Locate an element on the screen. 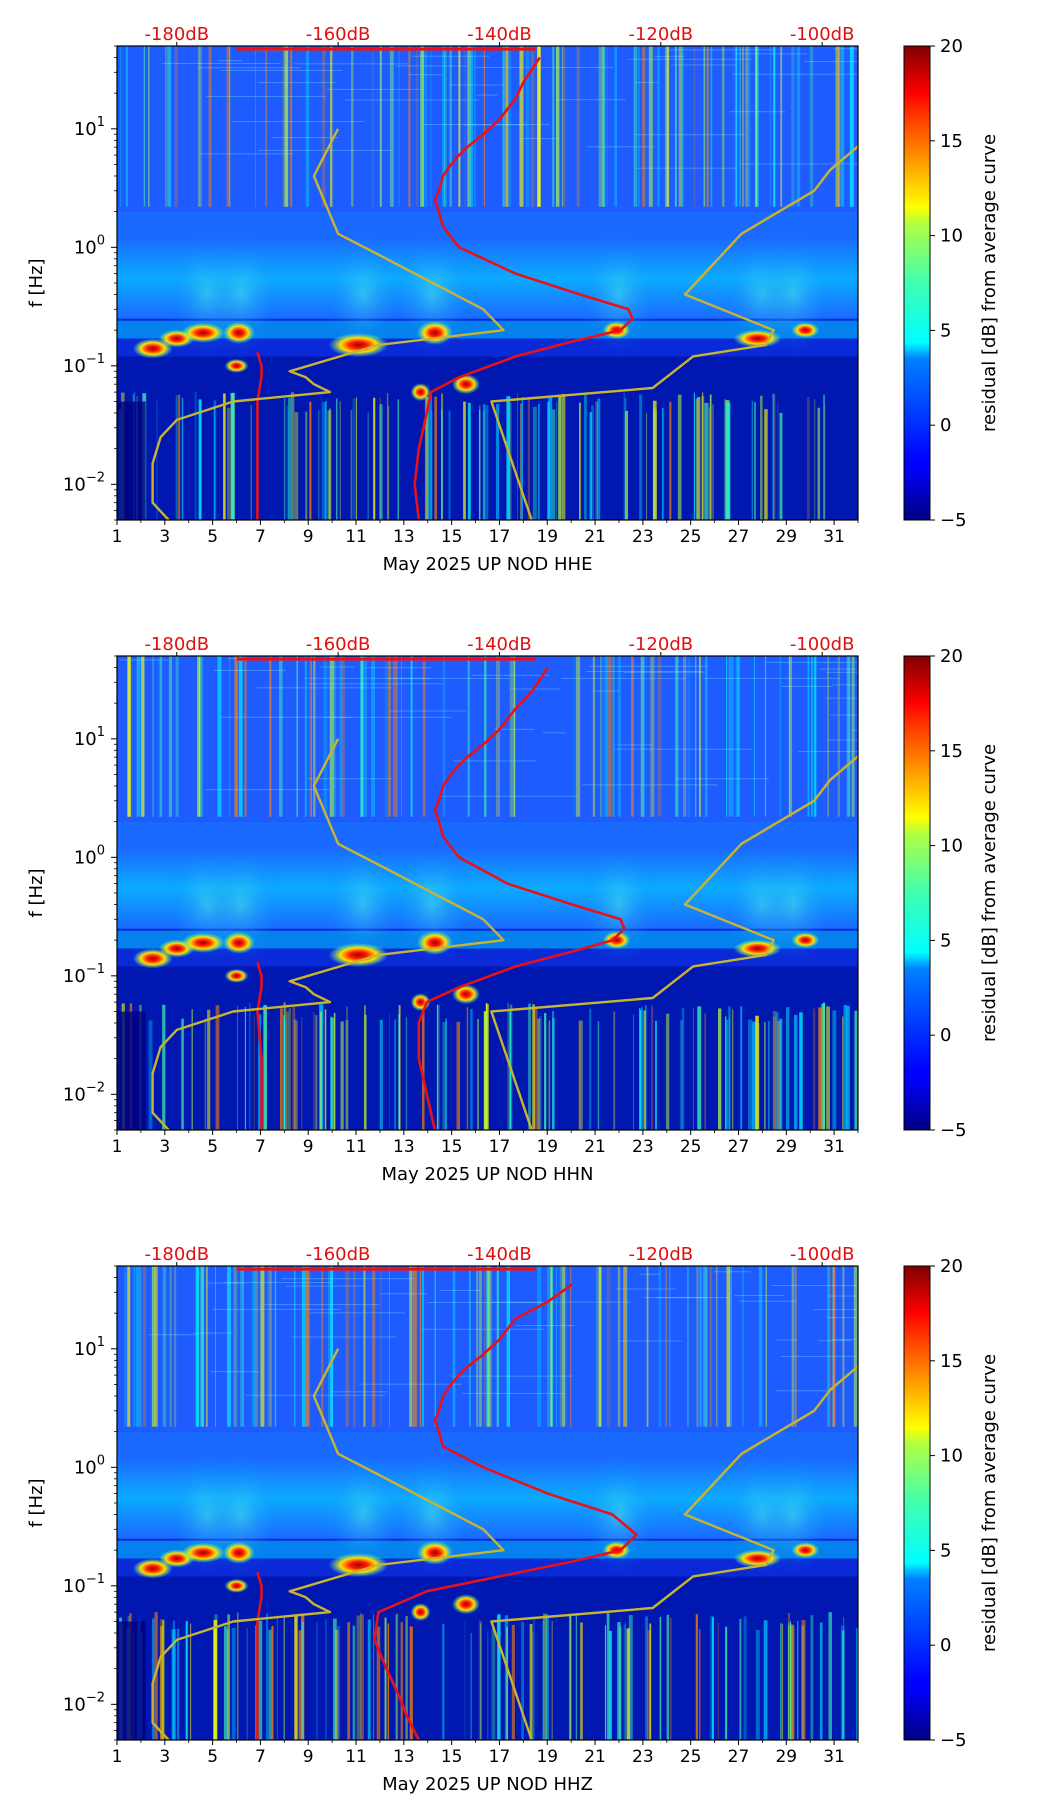 The width and height of the screenshot is (1052, 1806). x-axis-label: May 2025 UP NOD HHZ is located at coordinates (487, 1784).